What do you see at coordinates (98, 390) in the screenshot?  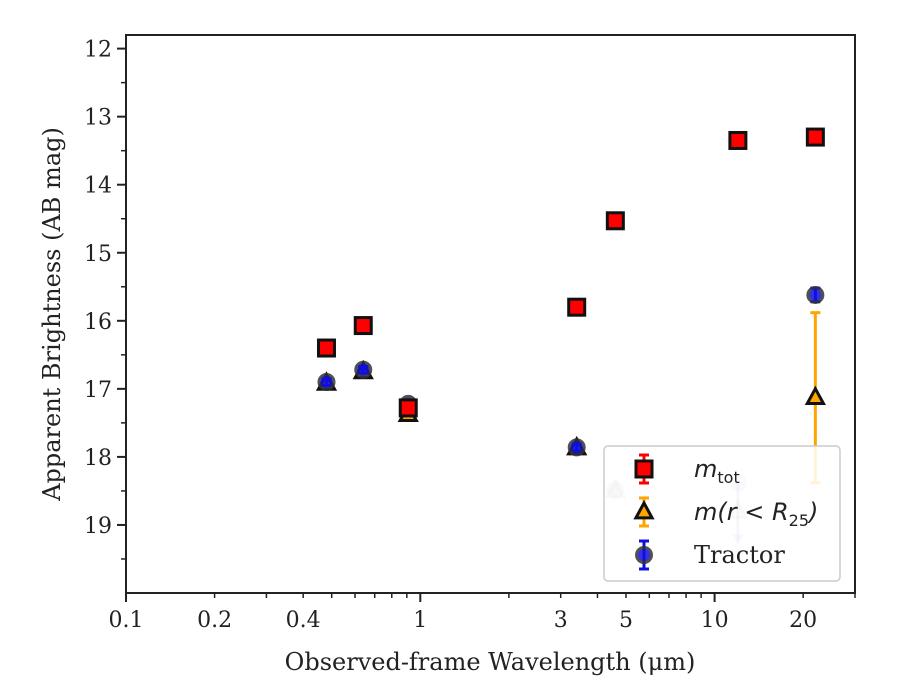 I see `y-tick-label: 17` at bounding box center [98, 390].